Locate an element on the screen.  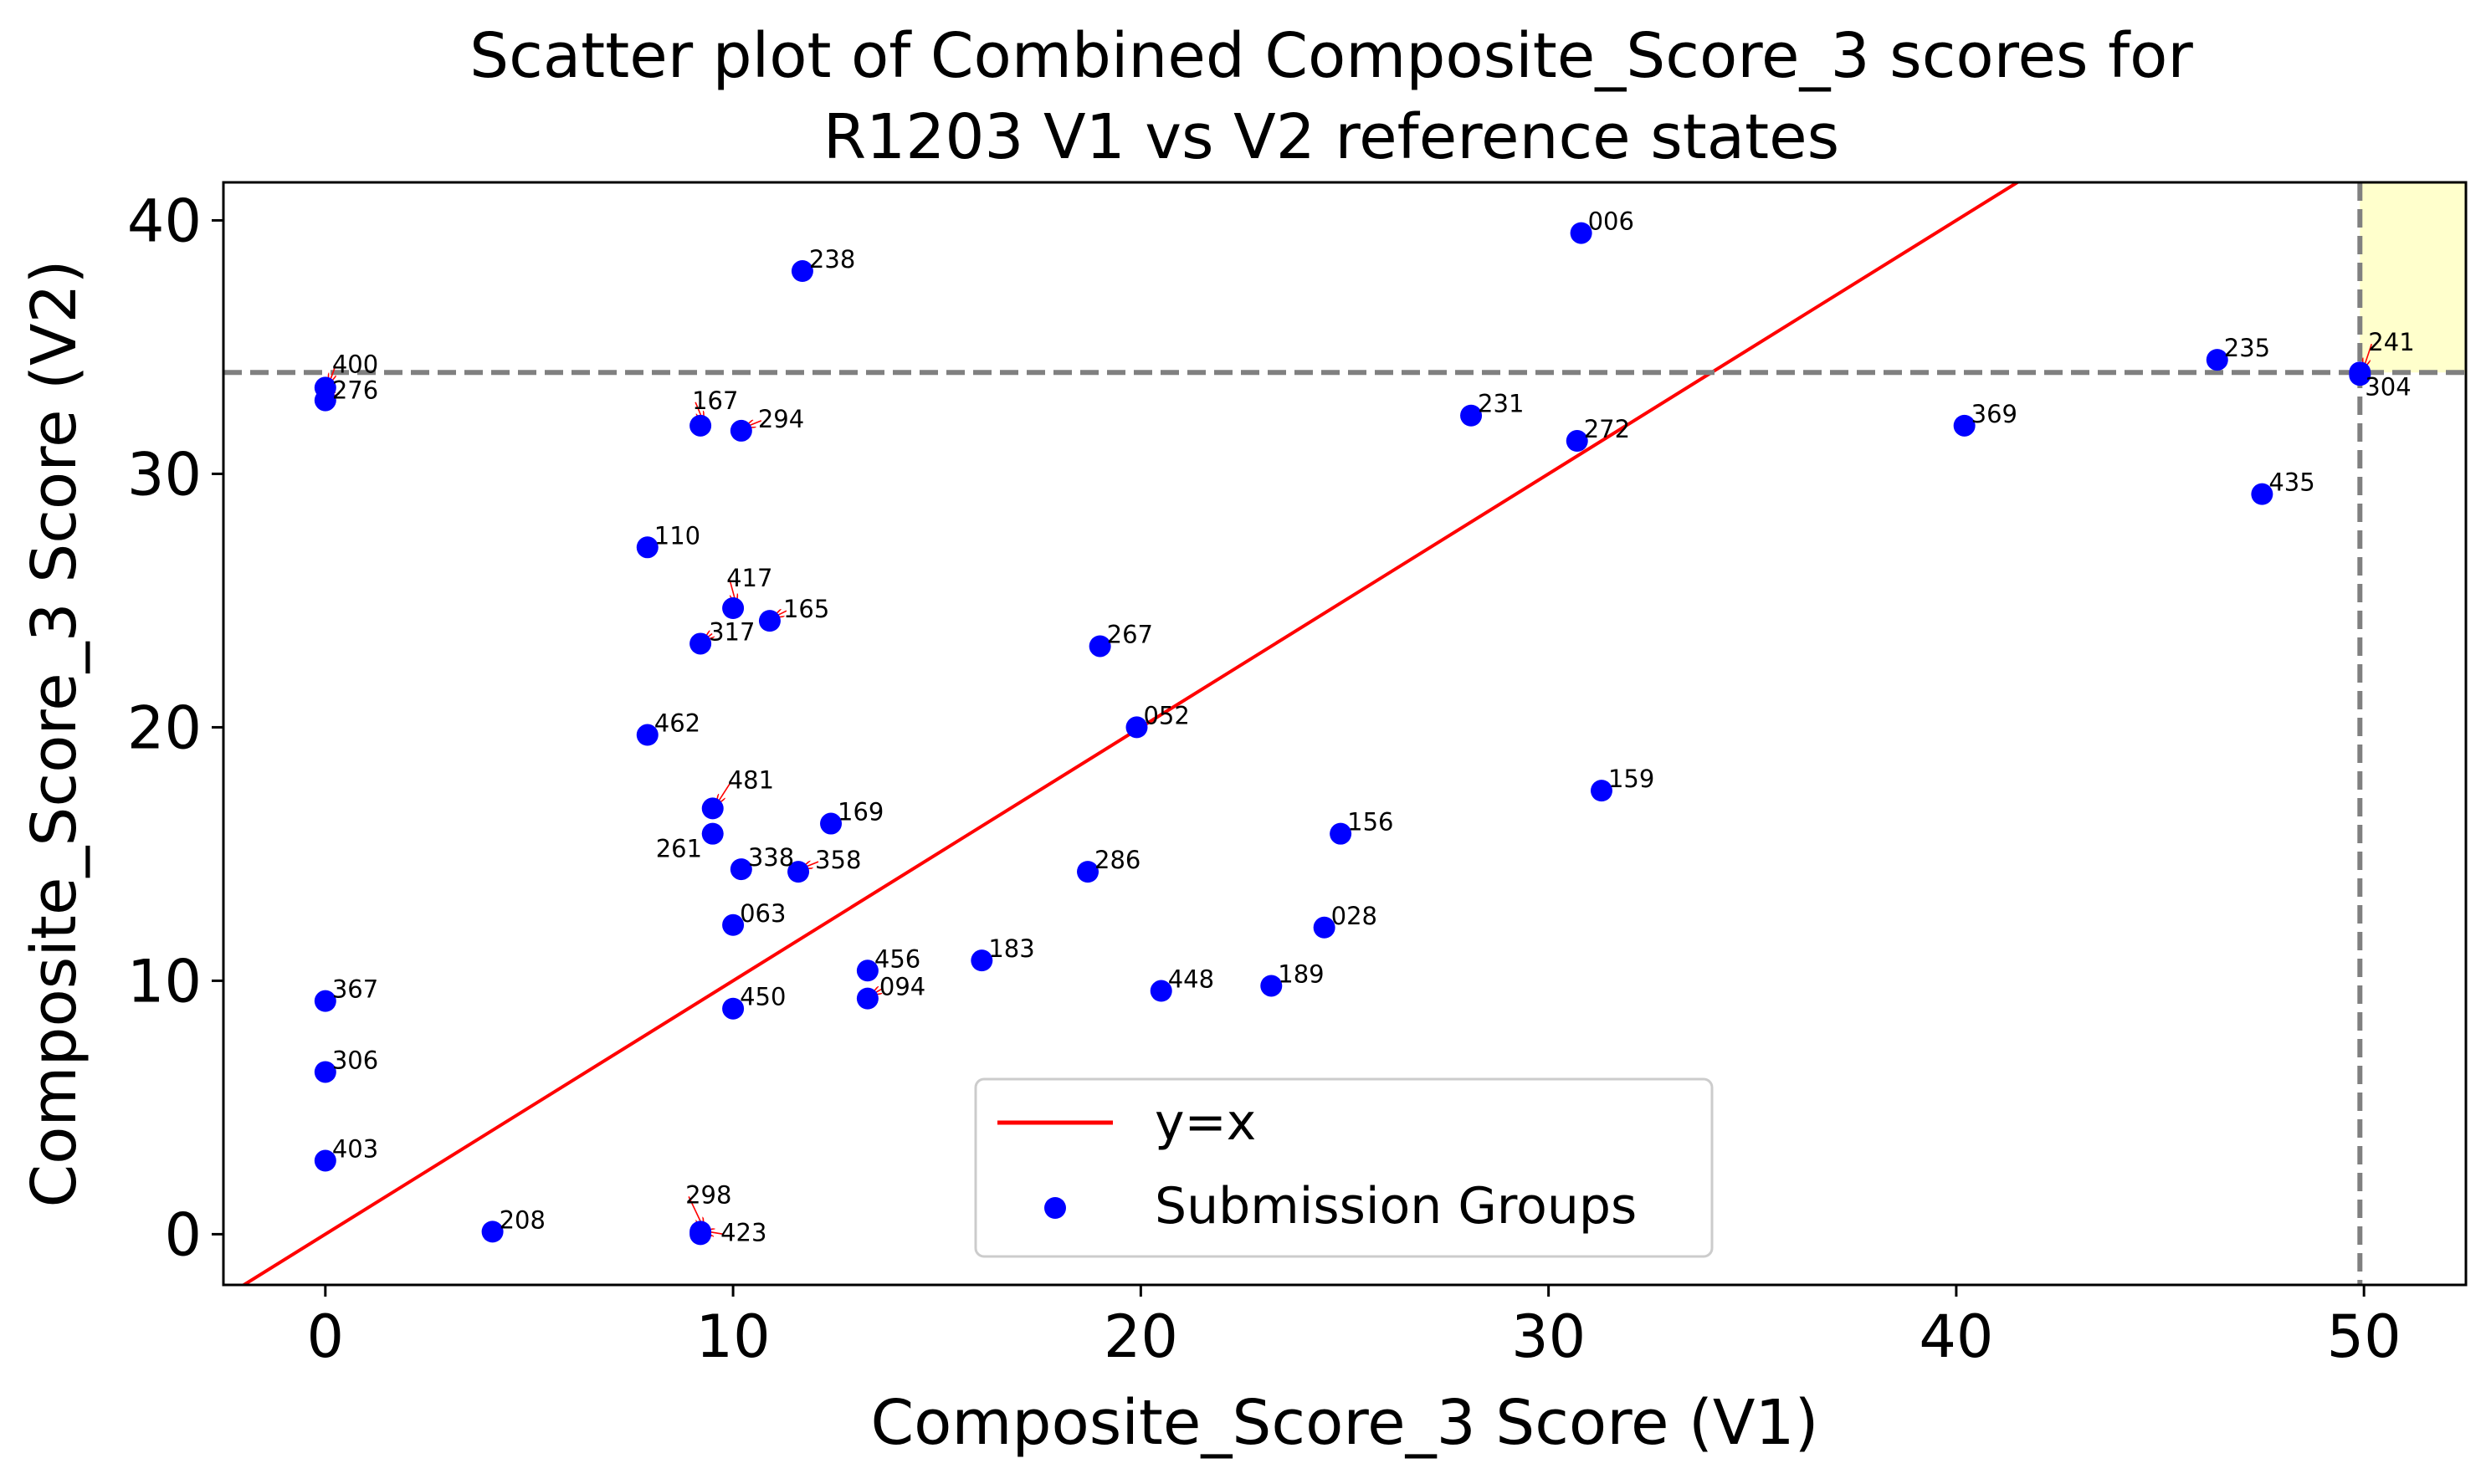
point-label-156: 156 is located at coordinates (1370, 822).